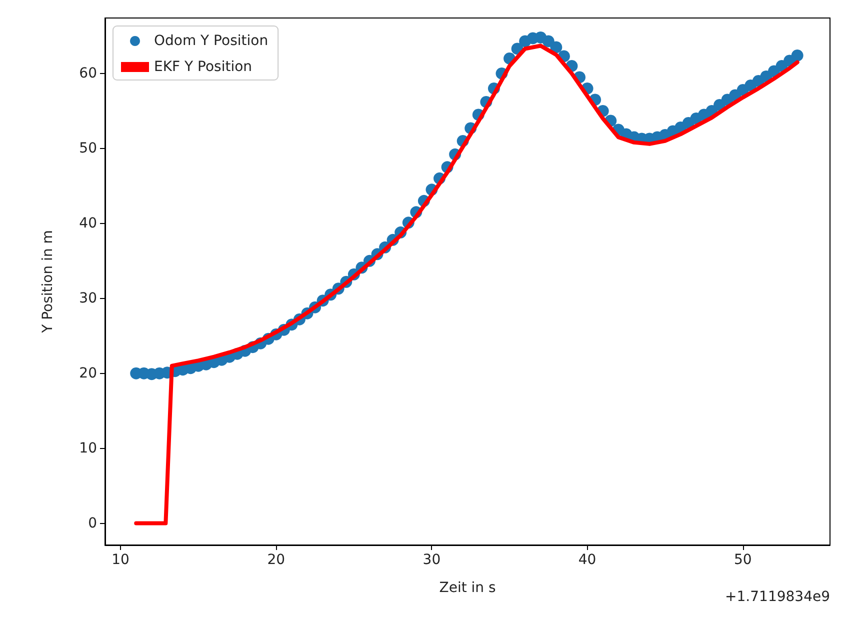  I want to click on legend-label: Odom Y Position, so click(211, 41).